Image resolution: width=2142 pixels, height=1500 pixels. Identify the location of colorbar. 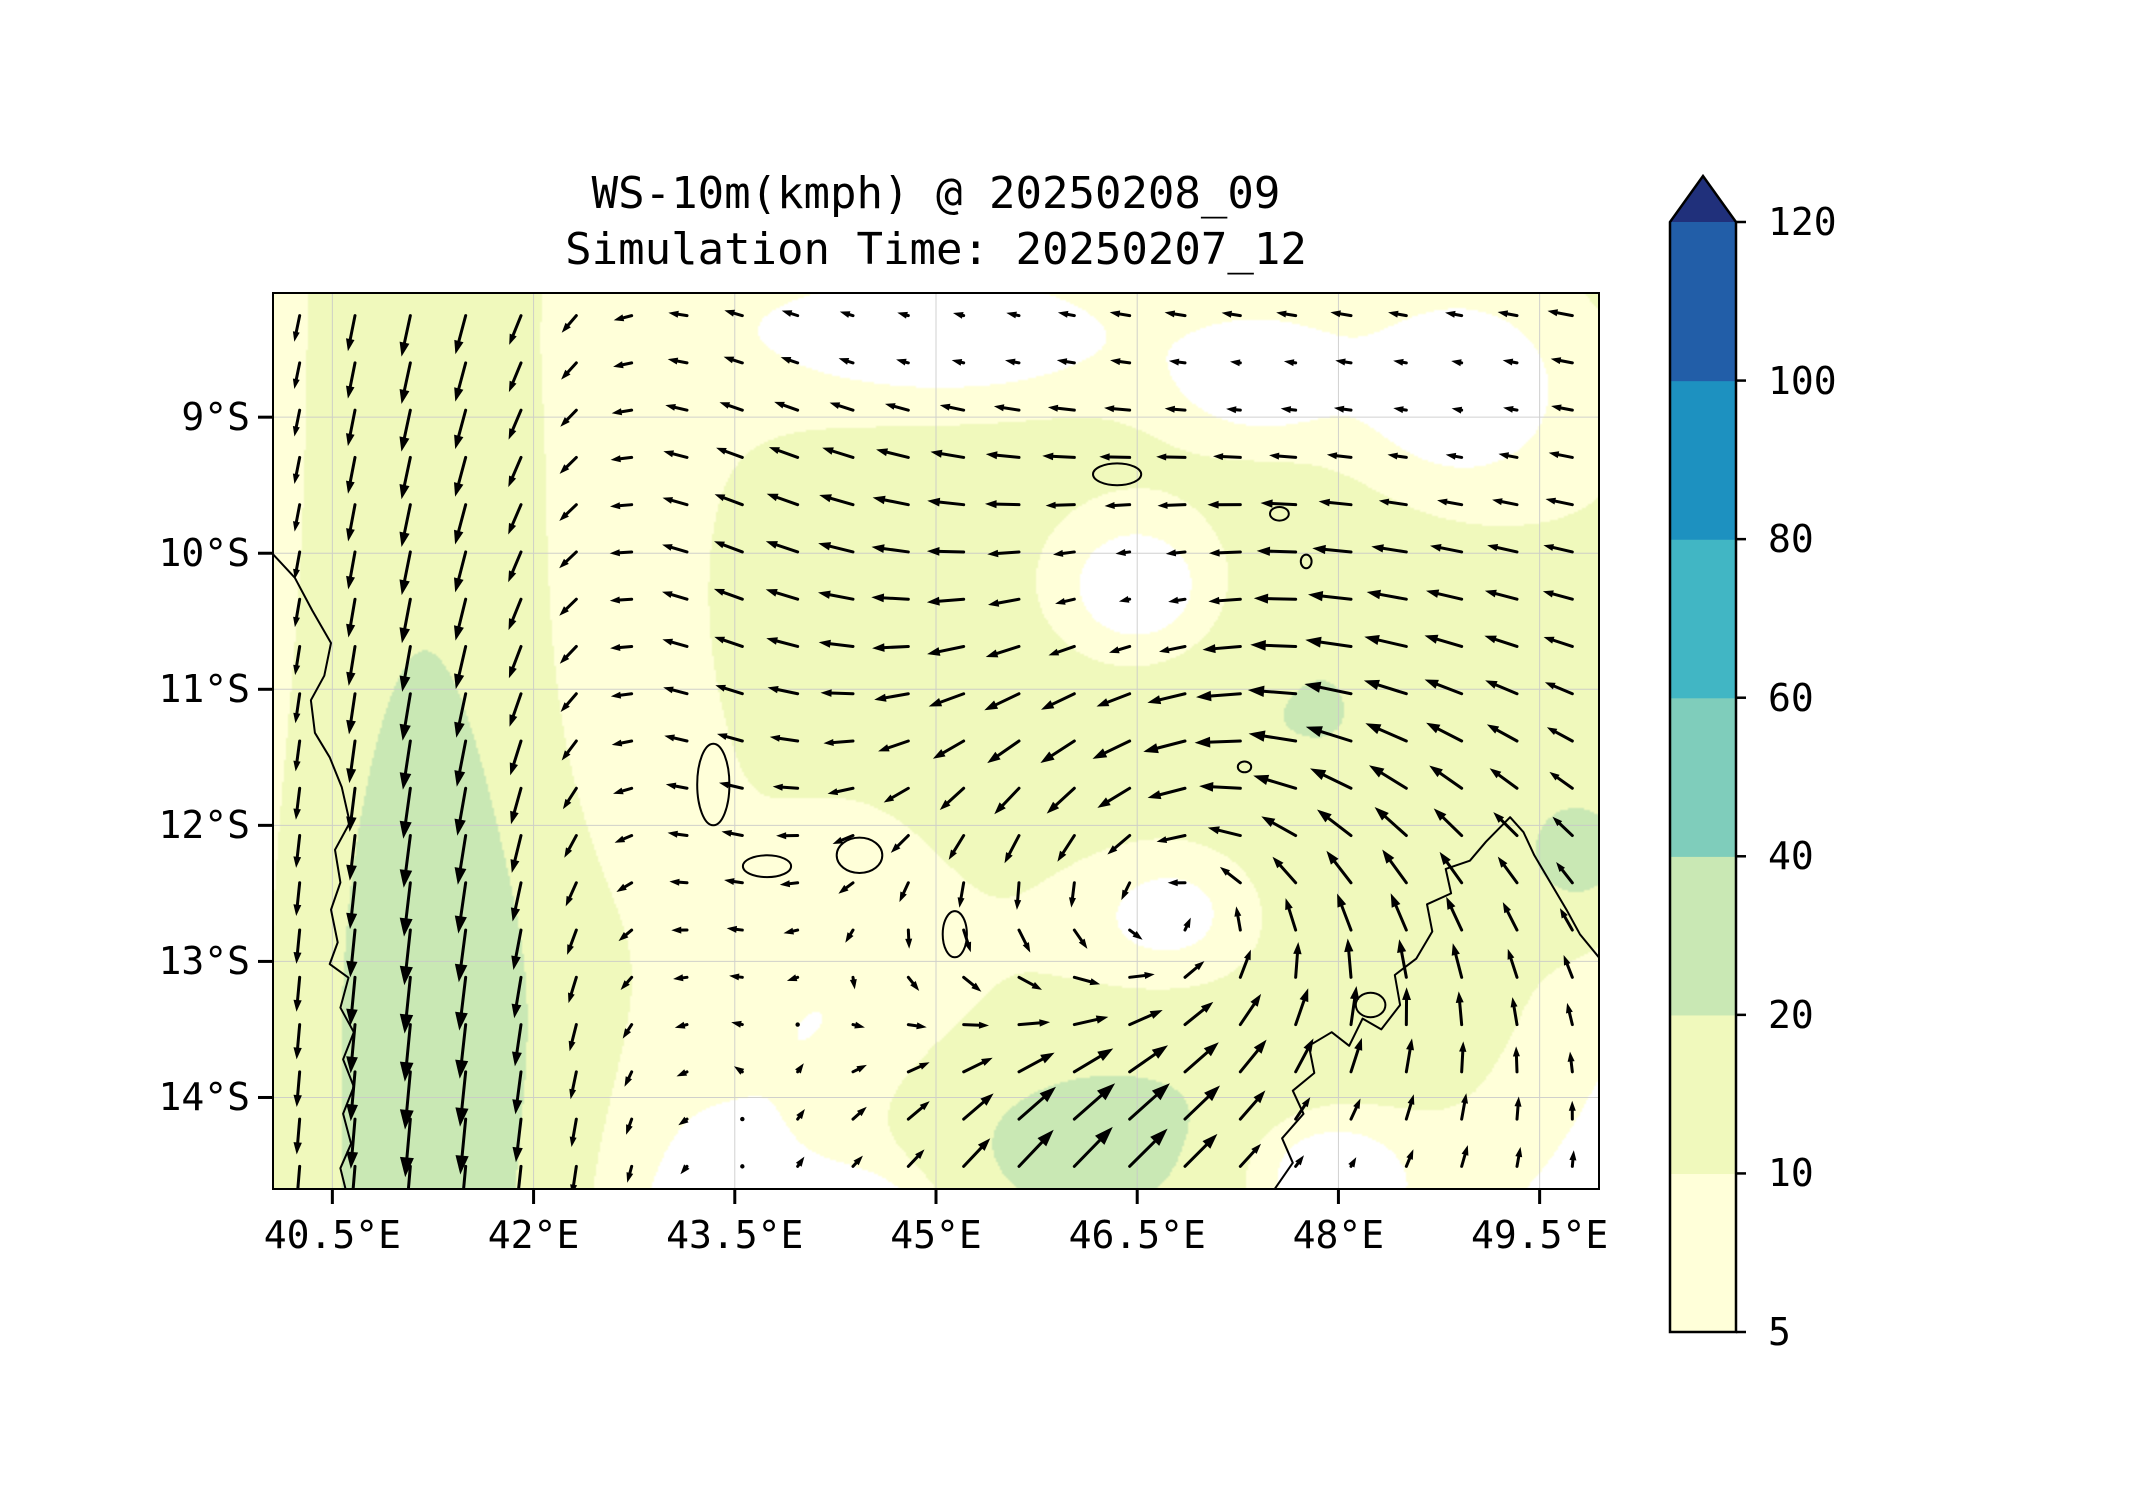
(1707, 753).